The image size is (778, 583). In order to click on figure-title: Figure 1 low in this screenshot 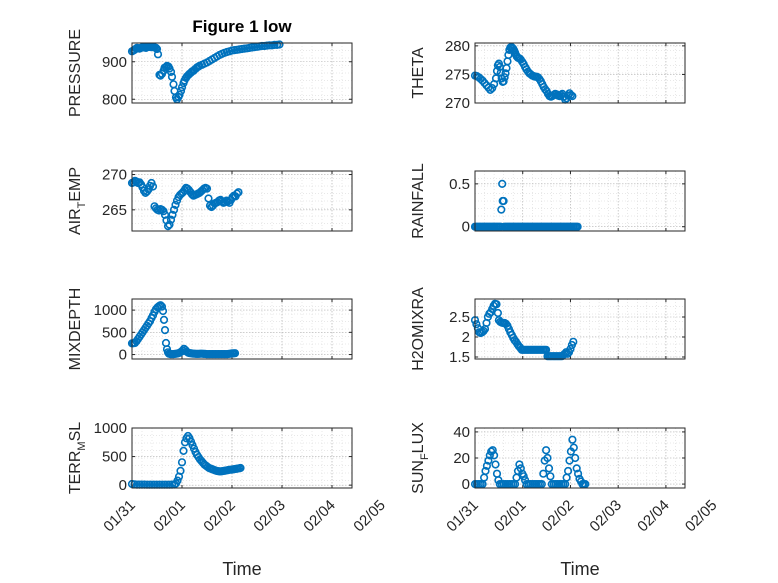, I will do `click(242, 26)`.